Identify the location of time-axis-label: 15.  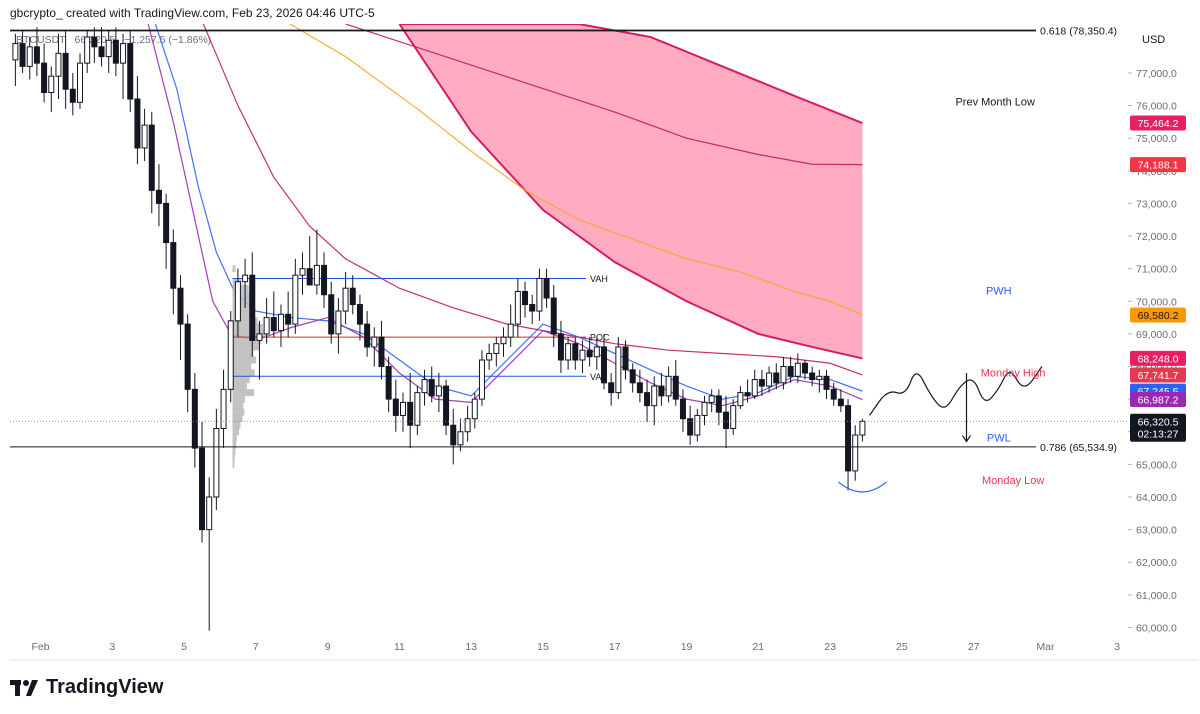
(543, 647).